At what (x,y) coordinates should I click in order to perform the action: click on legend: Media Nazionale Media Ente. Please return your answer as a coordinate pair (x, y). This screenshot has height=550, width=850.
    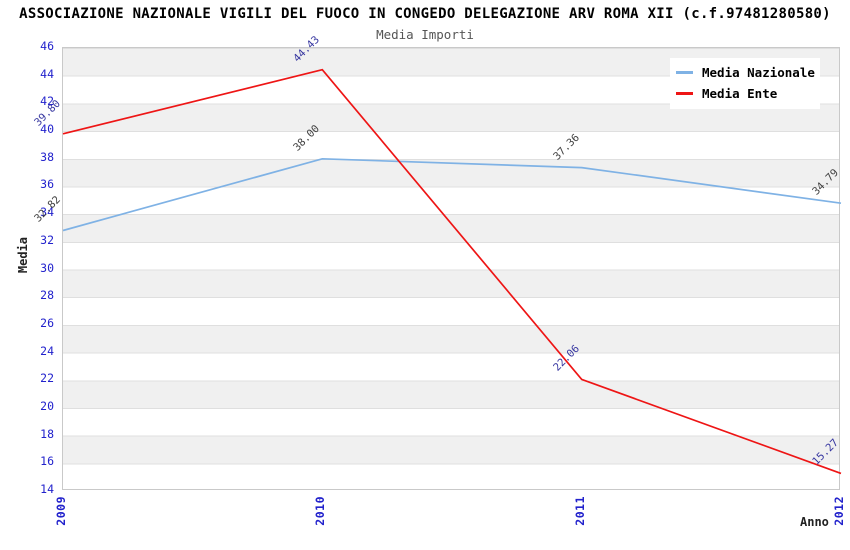
    Looking at the image, I should click on (745, 83).